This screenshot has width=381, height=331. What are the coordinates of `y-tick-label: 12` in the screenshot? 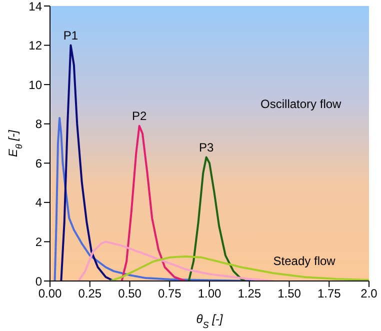 It's located at (35, 45).